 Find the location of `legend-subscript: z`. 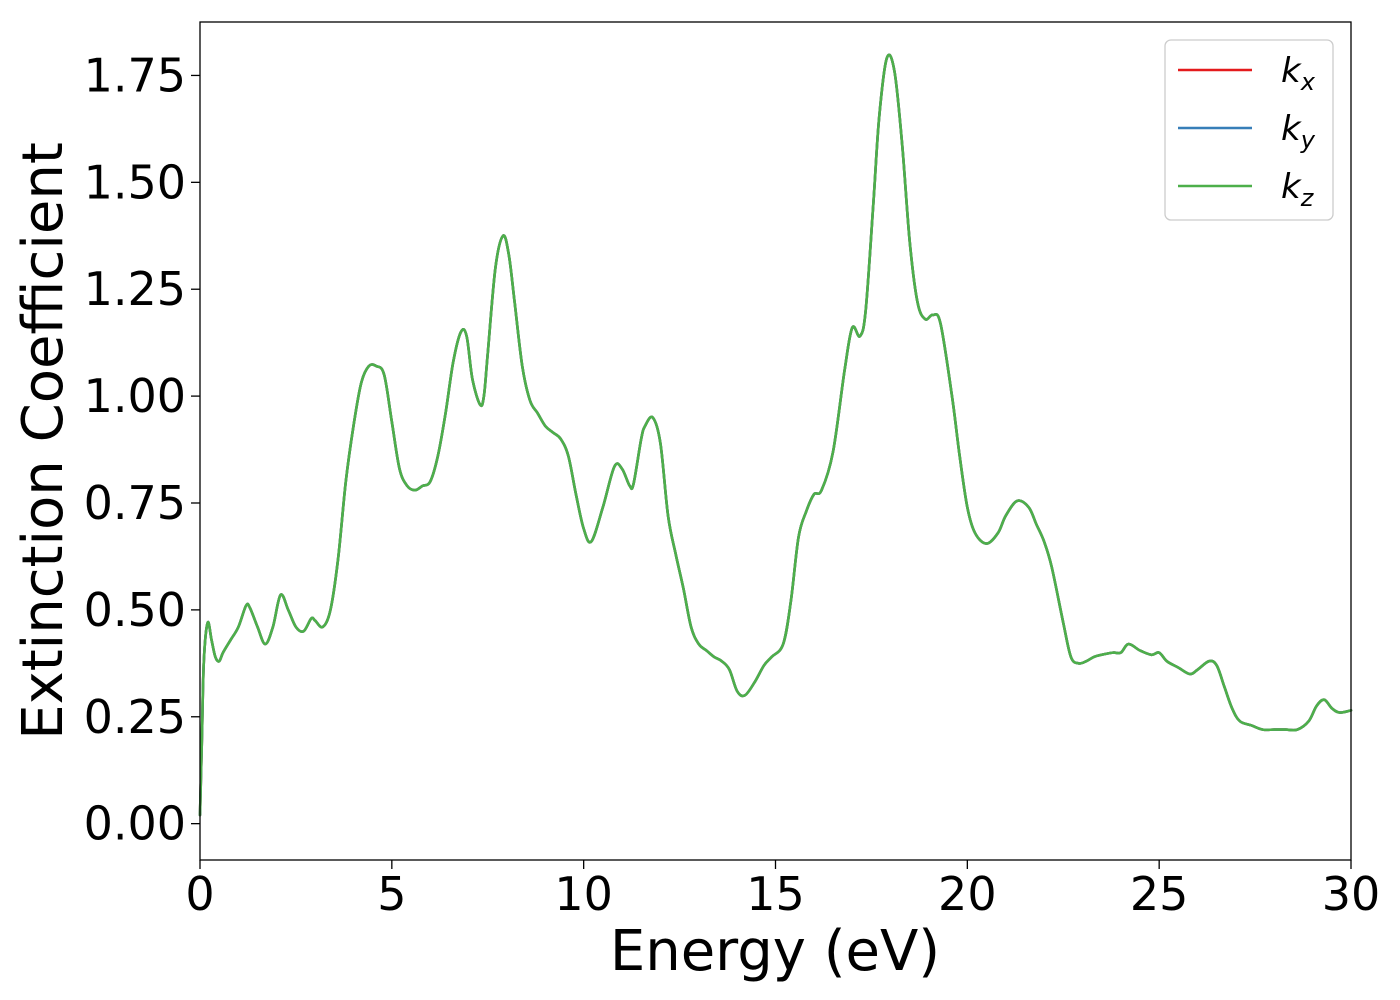

legend-subscript: z is located at coordinates (1307, 198).